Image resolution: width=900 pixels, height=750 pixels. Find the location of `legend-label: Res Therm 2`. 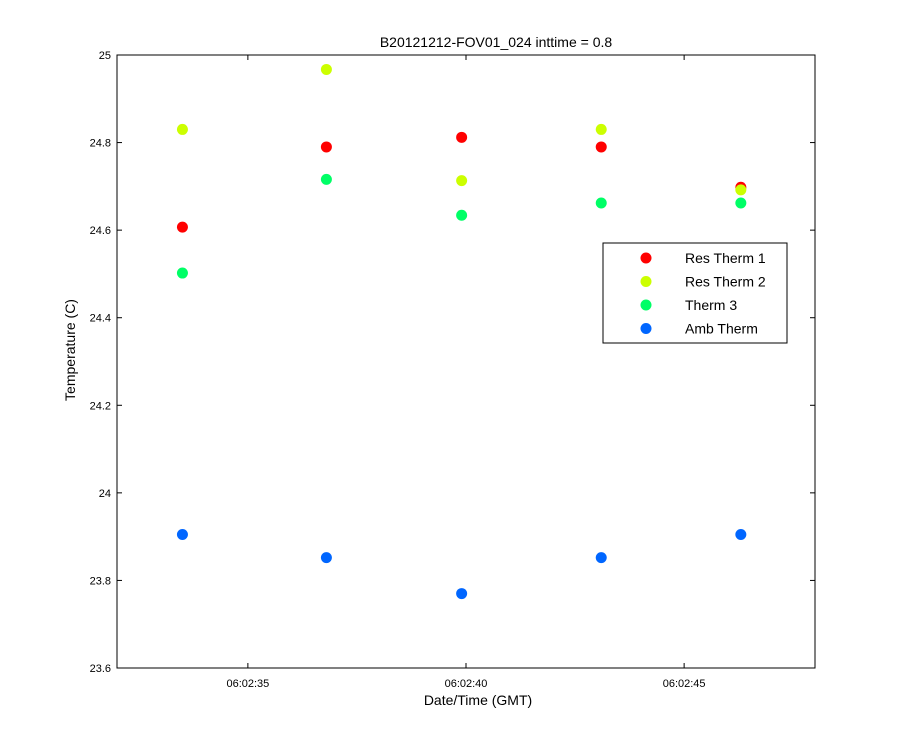

legend-label: Res Therm 2 is located at coordinates (725, 282).